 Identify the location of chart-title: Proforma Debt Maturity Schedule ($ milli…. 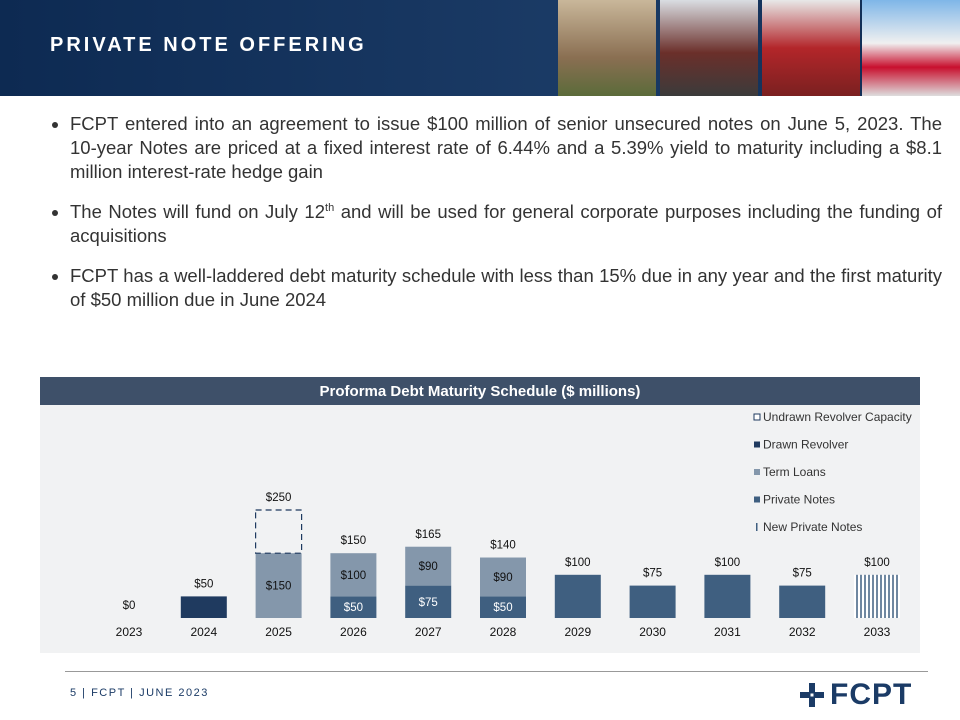
(480, 391).